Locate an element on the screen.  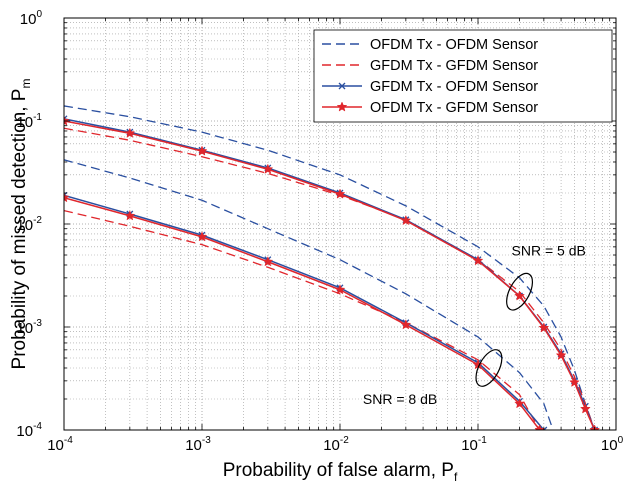
legend-item: OFDM Tx - OFDM Sensor is located at coordinates (430, 45).